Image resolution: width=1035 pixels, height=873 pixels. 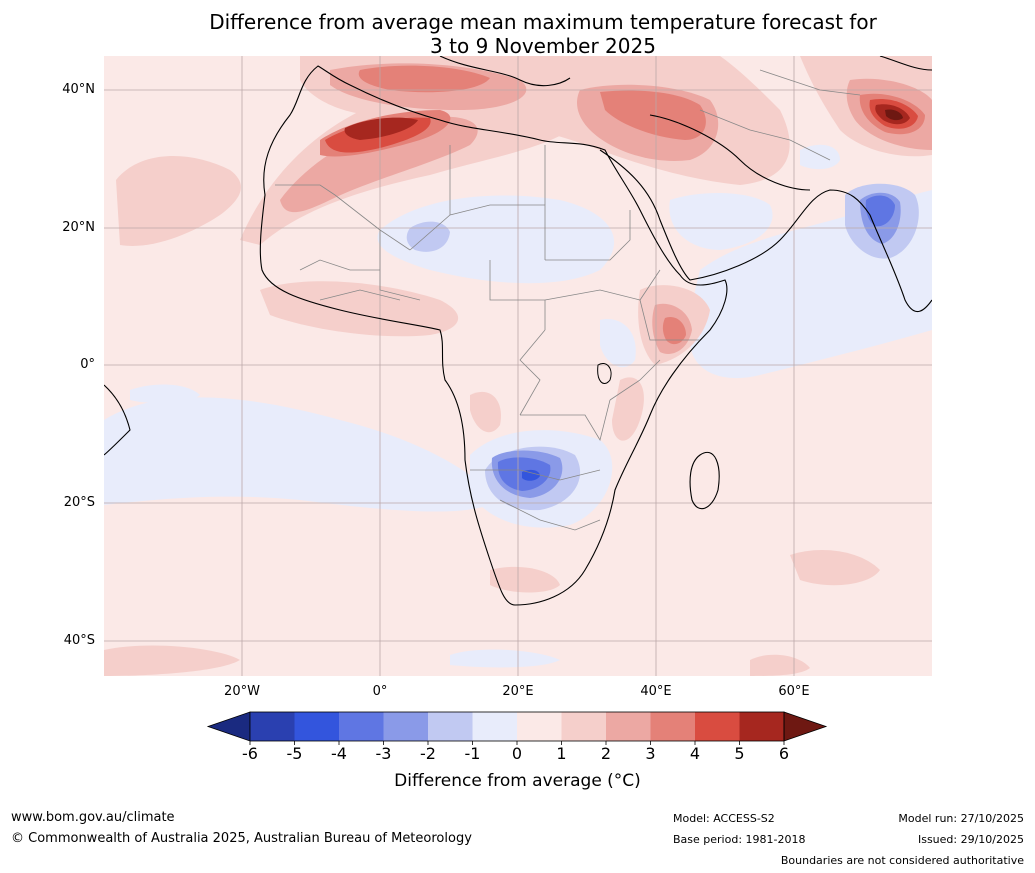 What do you see at coordinates (561, 753) in the screenshot?
I see `colorbar-tick-label: 1` at bounding box center [561, 753].